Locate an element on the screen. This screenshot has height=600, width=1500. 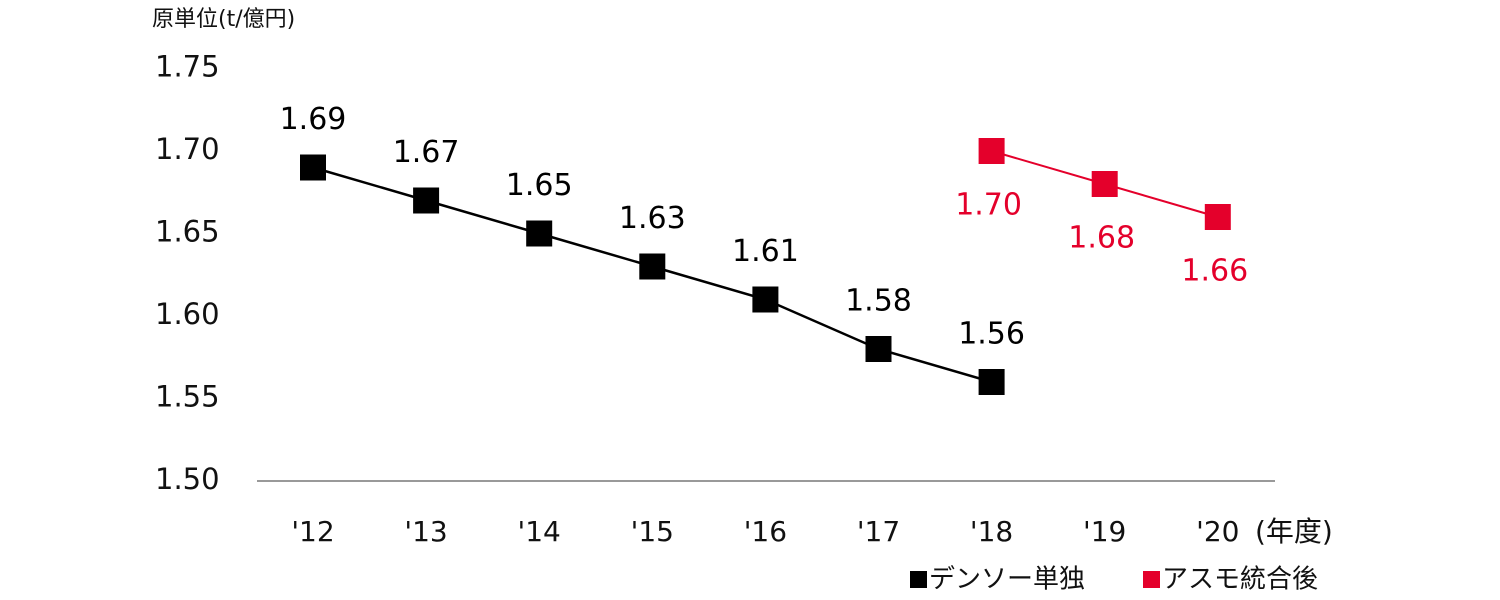
y-tick-label: 1.75 is located at coordinates (187, 67).